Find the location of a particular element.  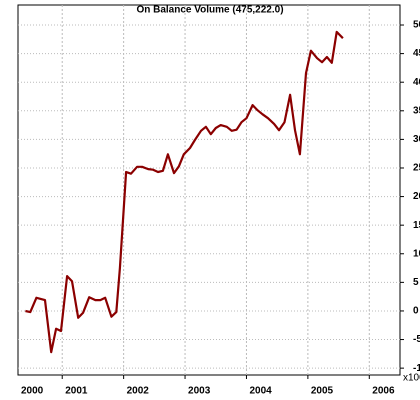

y-tick-label: 0 is located at coordinates (416, 311).